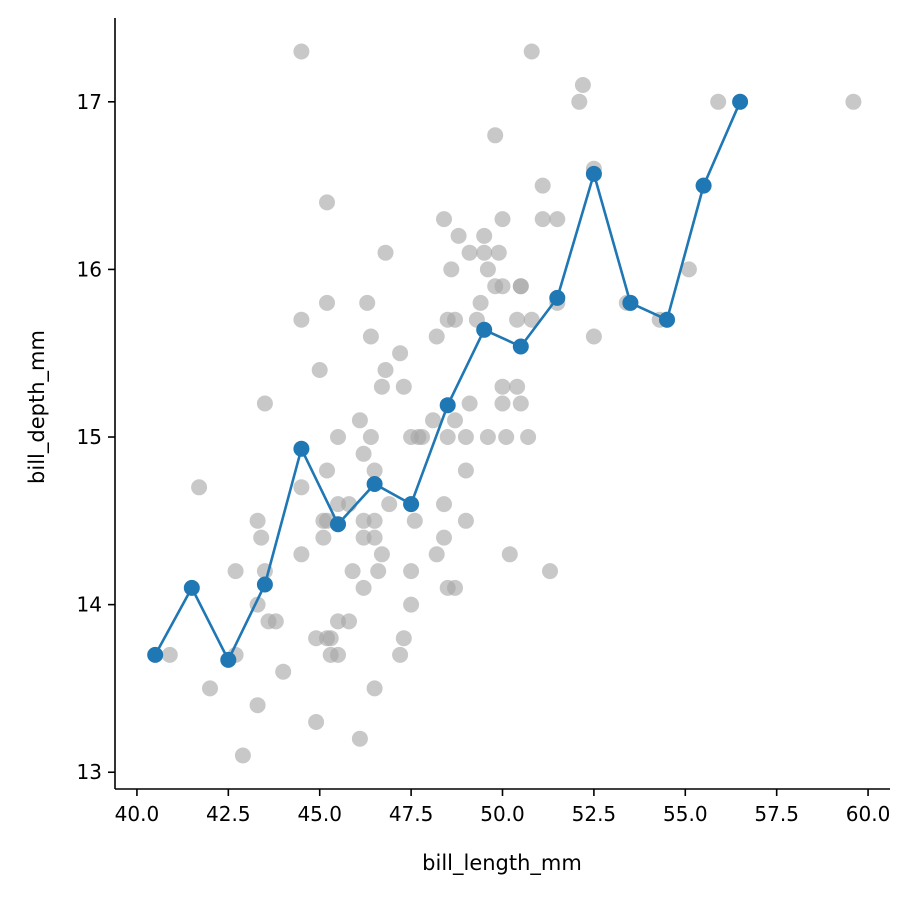 This screenshot has height=897, width=920. What do you see at coordinates (502, 863) in the screenshot?
I see `x-axis-title: bill_length_mm` at bounding box center [502, 863].